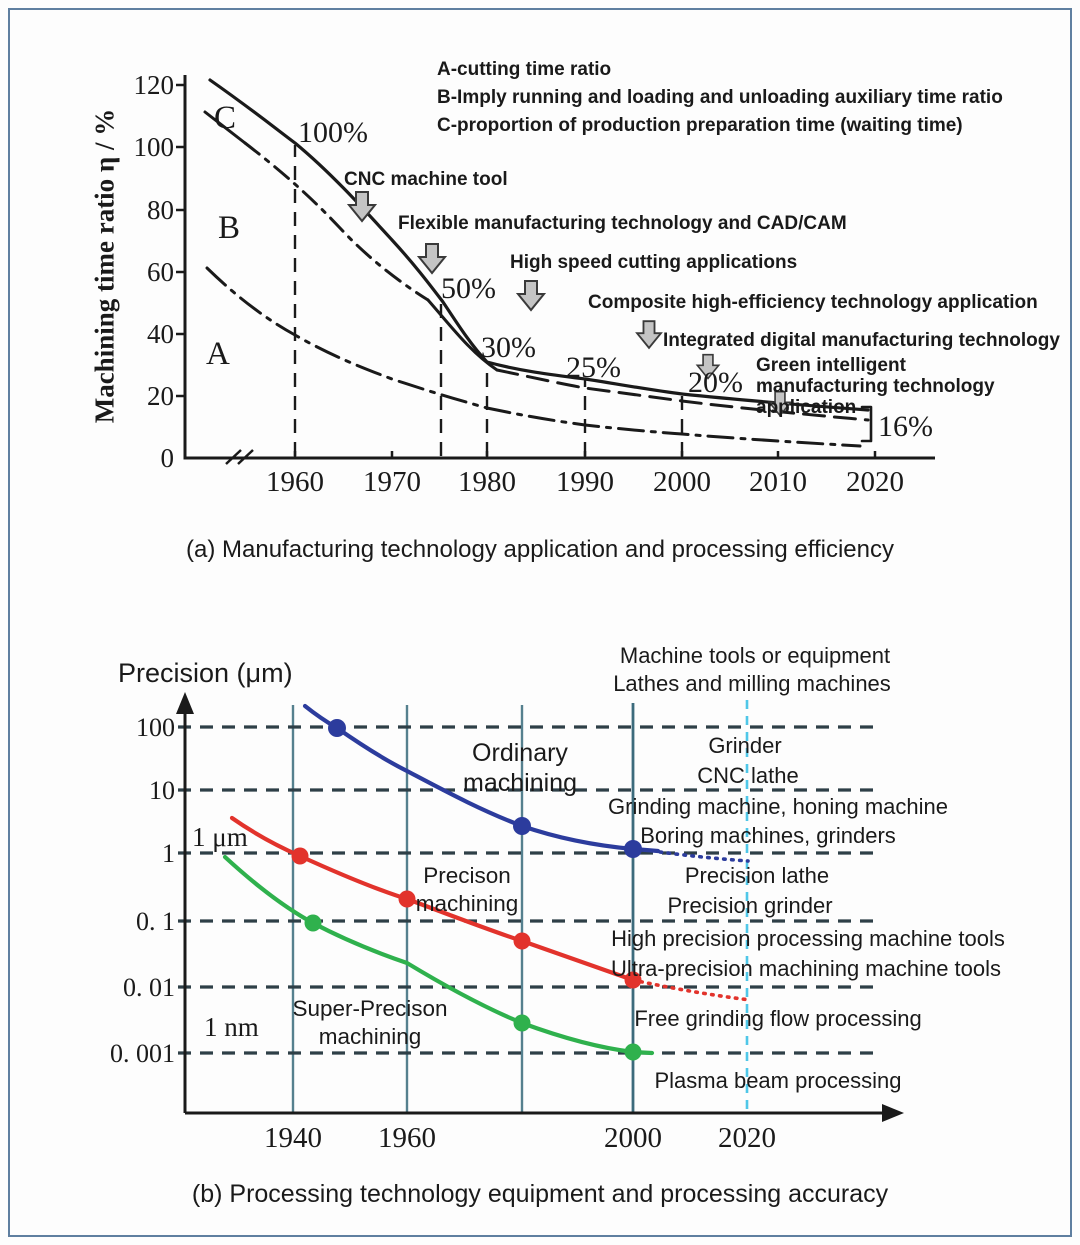 This screenshot has width=1080, height=1245. Describe the element at coordinates (149, 987) in the screenshot. I see `y-tick-b: 0. 01` at that location.